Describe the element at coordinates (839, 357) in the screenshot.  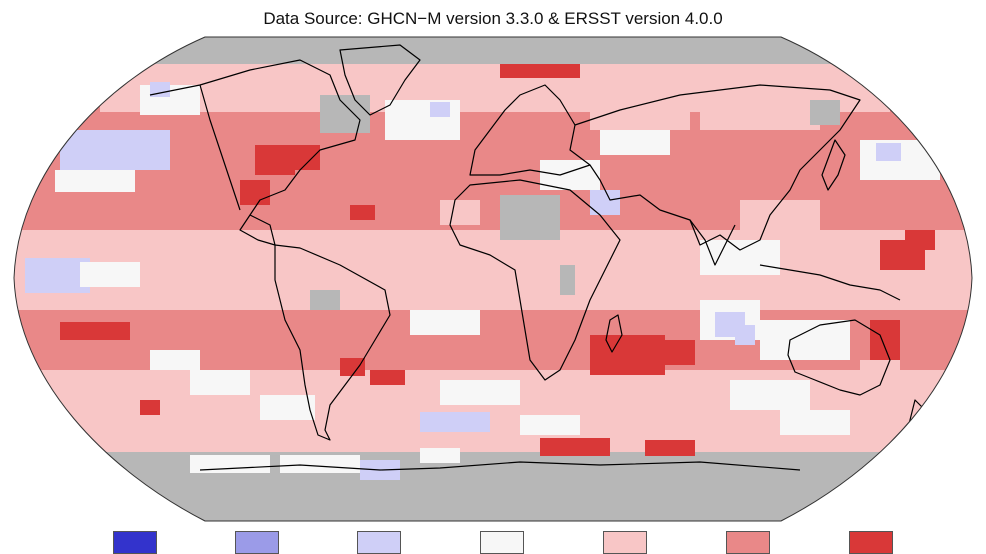
I see `australia-coastline` at that location.